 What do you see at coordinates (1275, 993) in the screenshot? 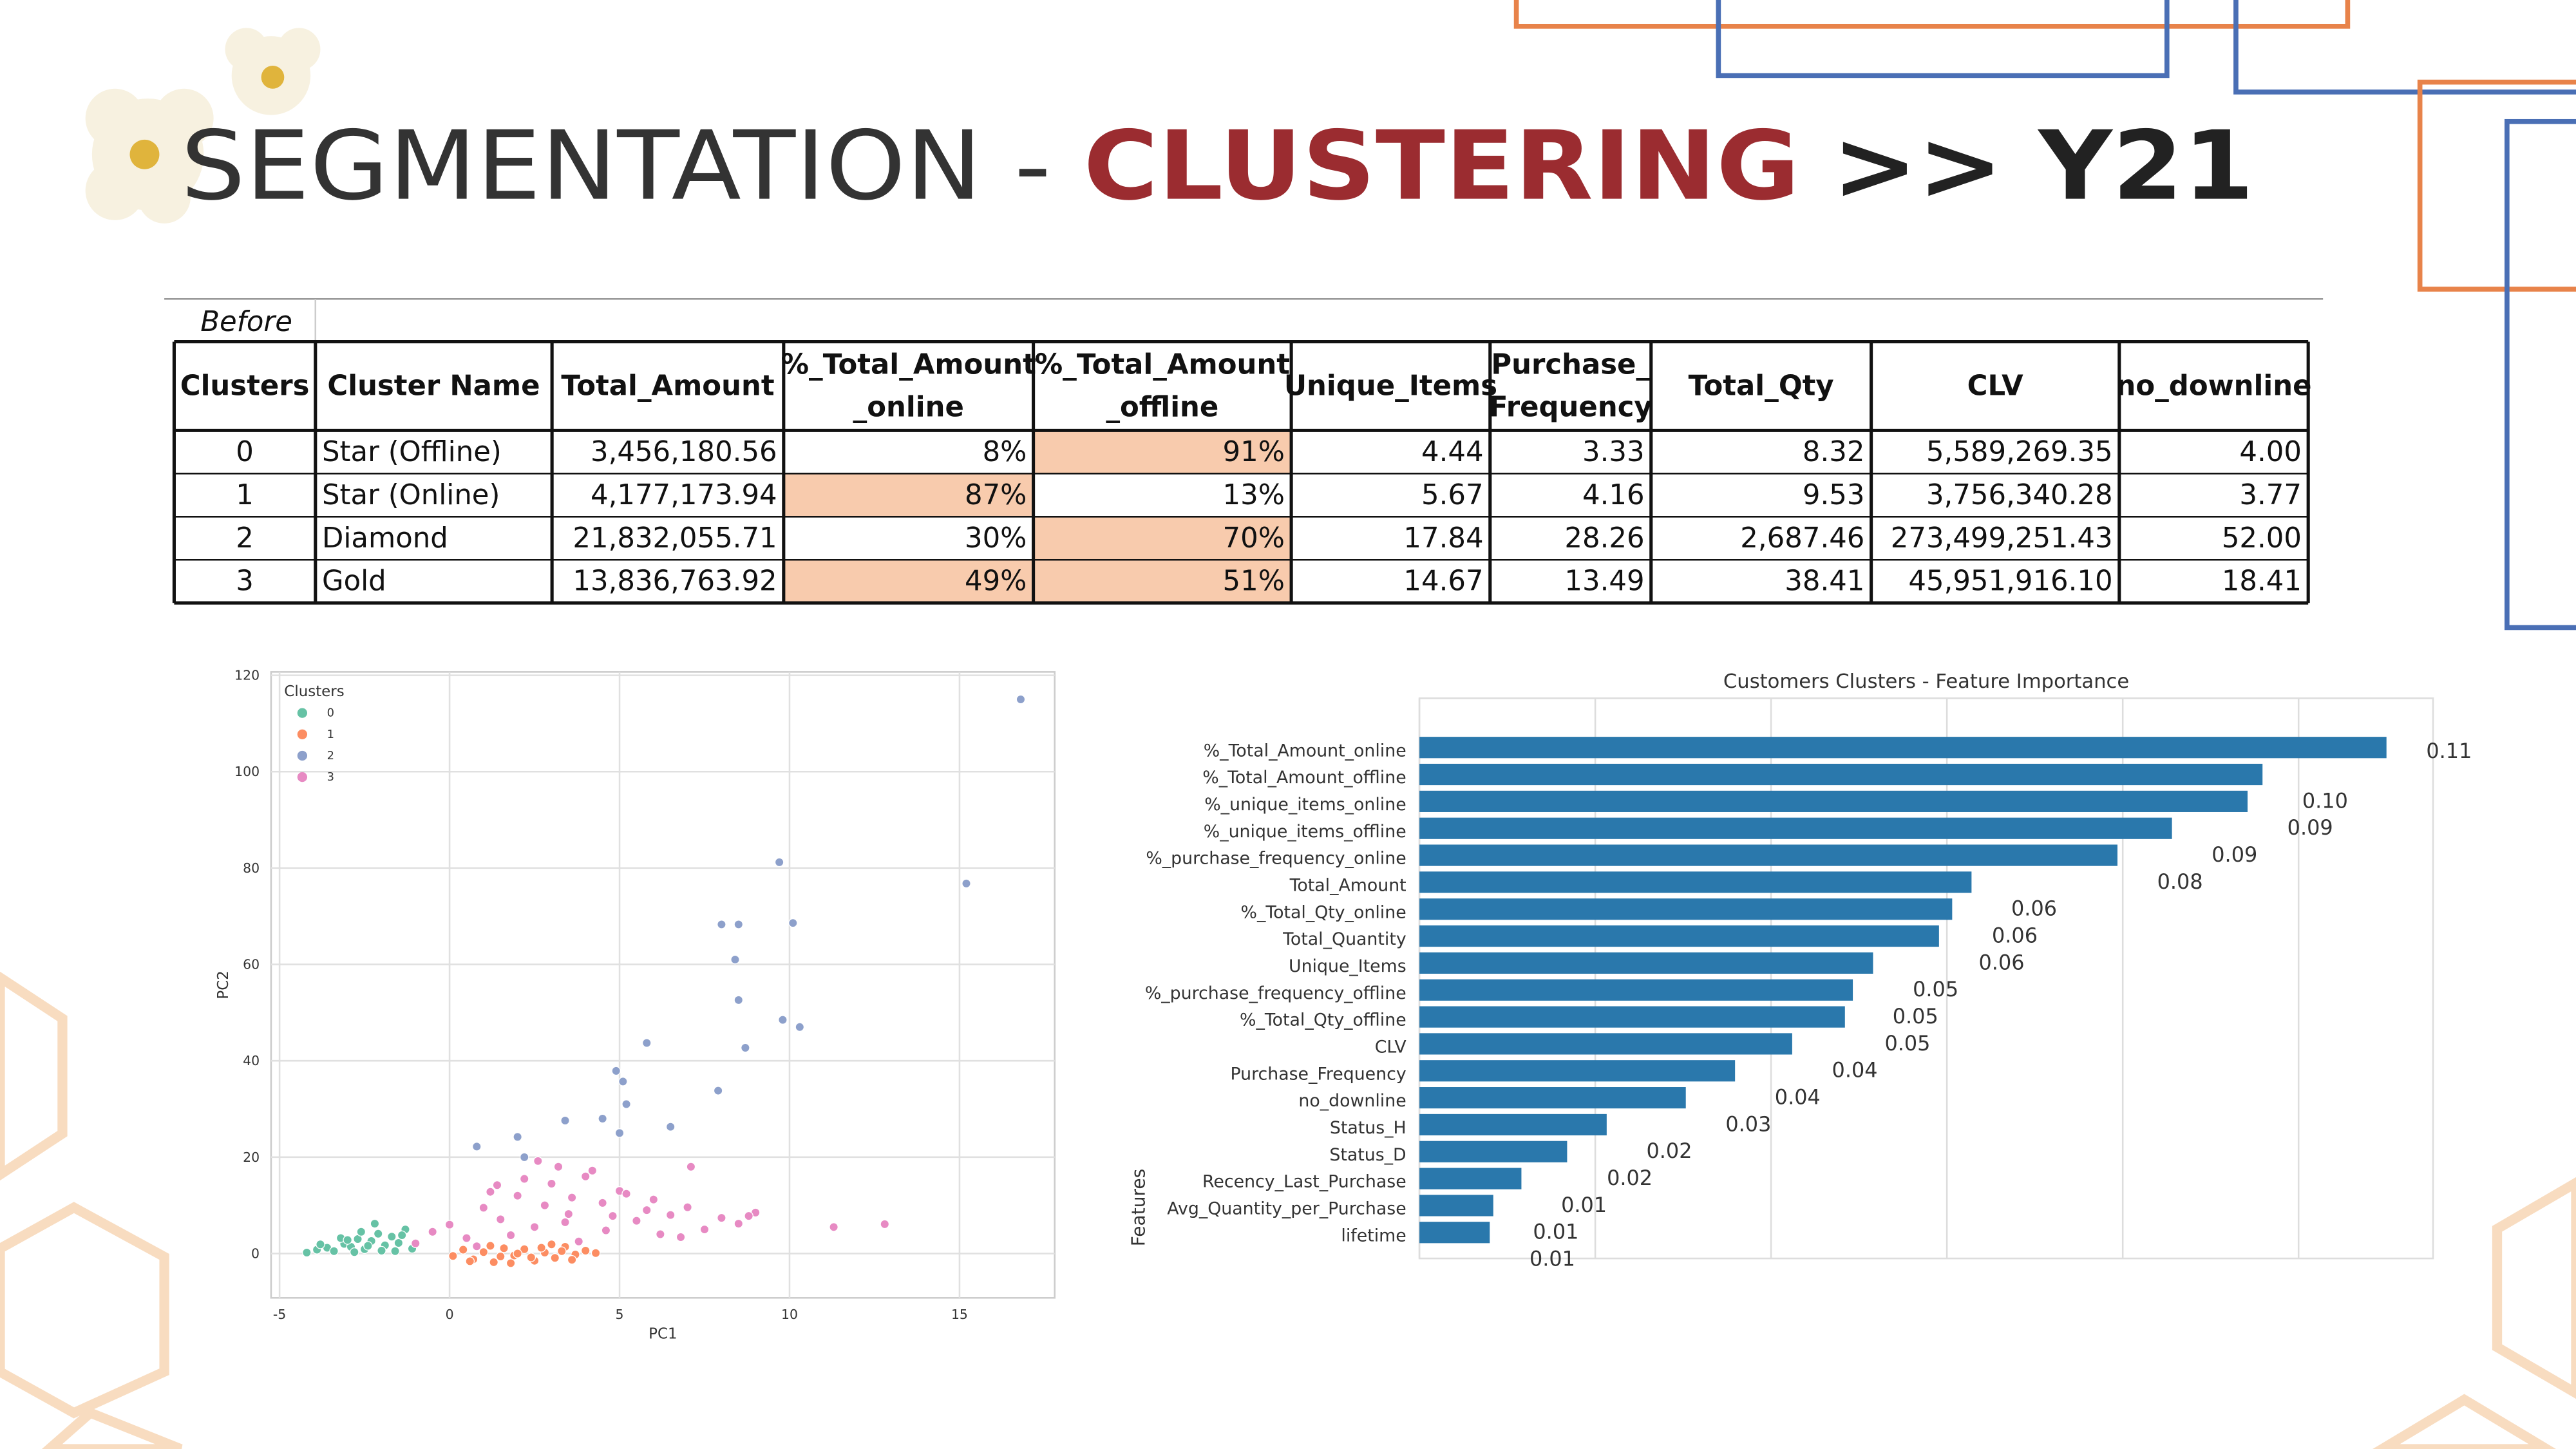
I see `category-label: %_purchase_frequency_offline` at bounding box center [1275, 993].